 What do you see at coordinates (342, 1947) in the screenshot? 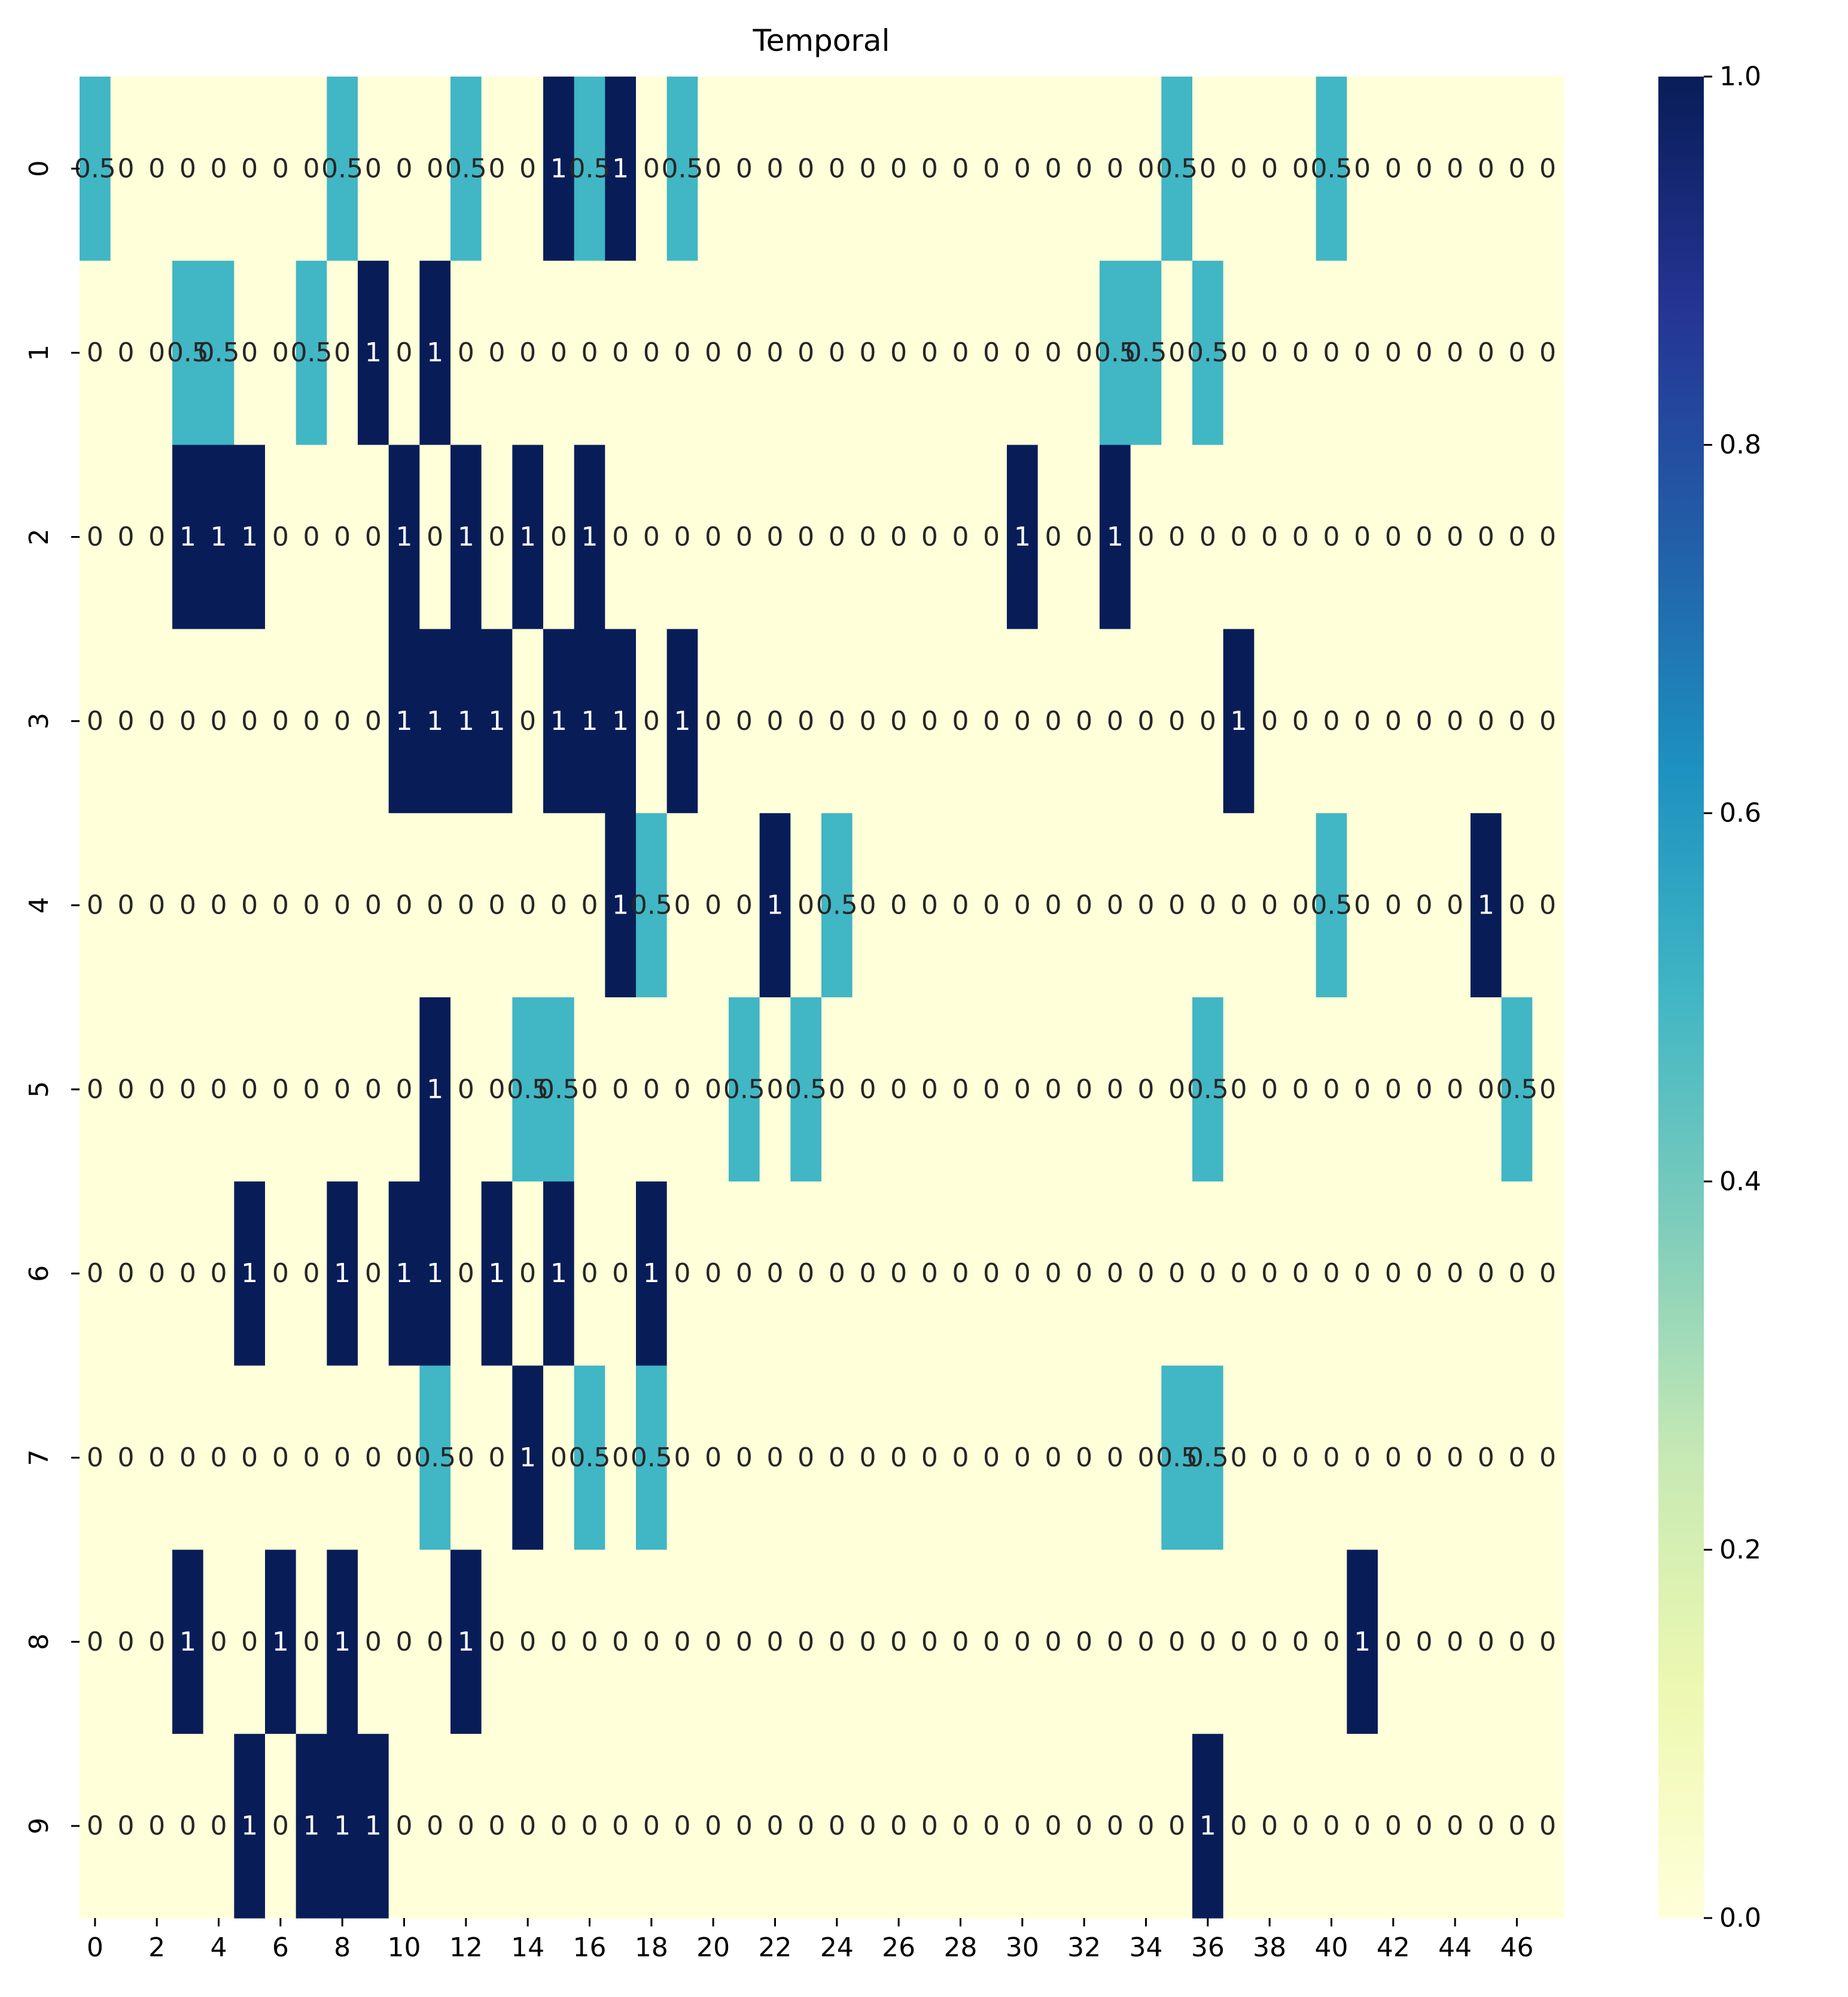
I see `x-tick-label: 8` at bounding box center [342, 1947].